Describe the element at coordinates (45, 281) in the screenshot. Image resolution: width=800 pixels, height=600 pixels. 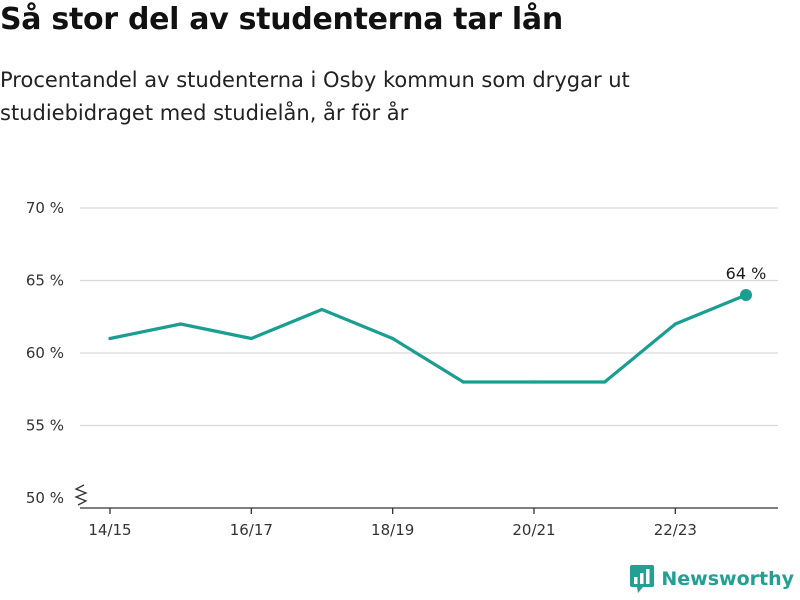
I see `y-tick-label: 65 %` at that location.